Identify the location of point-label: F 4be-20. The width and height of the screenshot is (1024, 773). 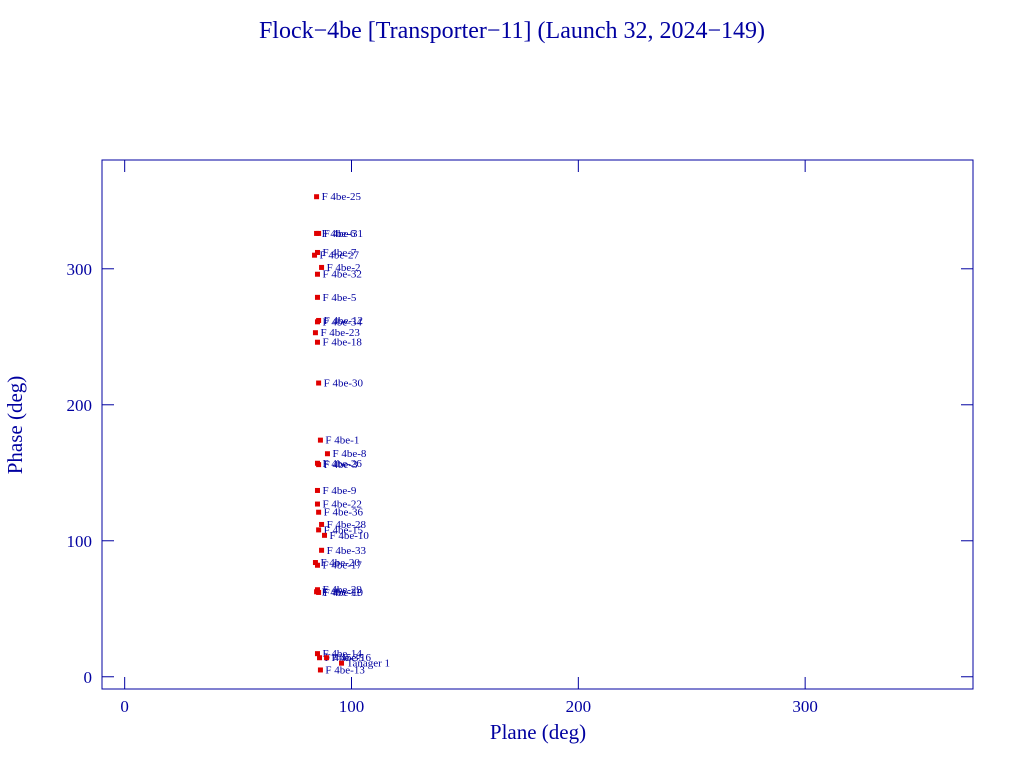
(340, 563).